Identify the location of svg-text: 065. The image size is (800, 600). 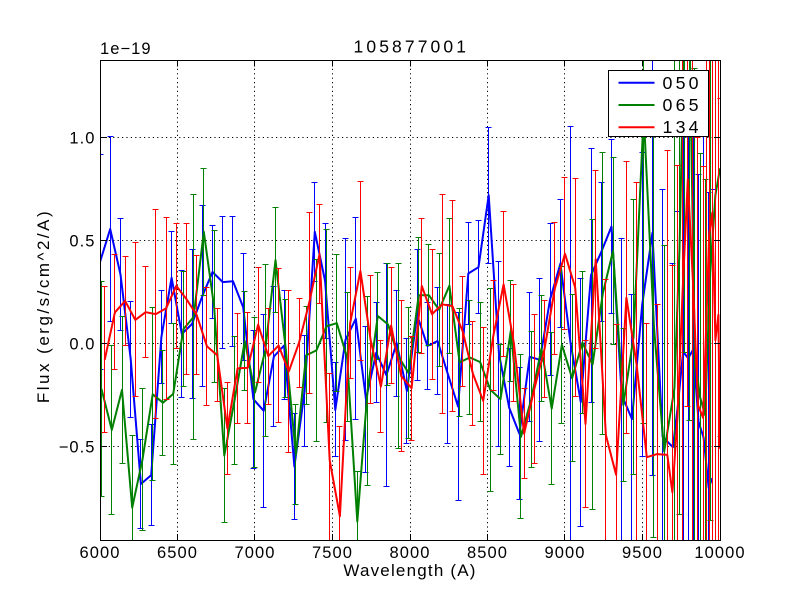
(682, 105).